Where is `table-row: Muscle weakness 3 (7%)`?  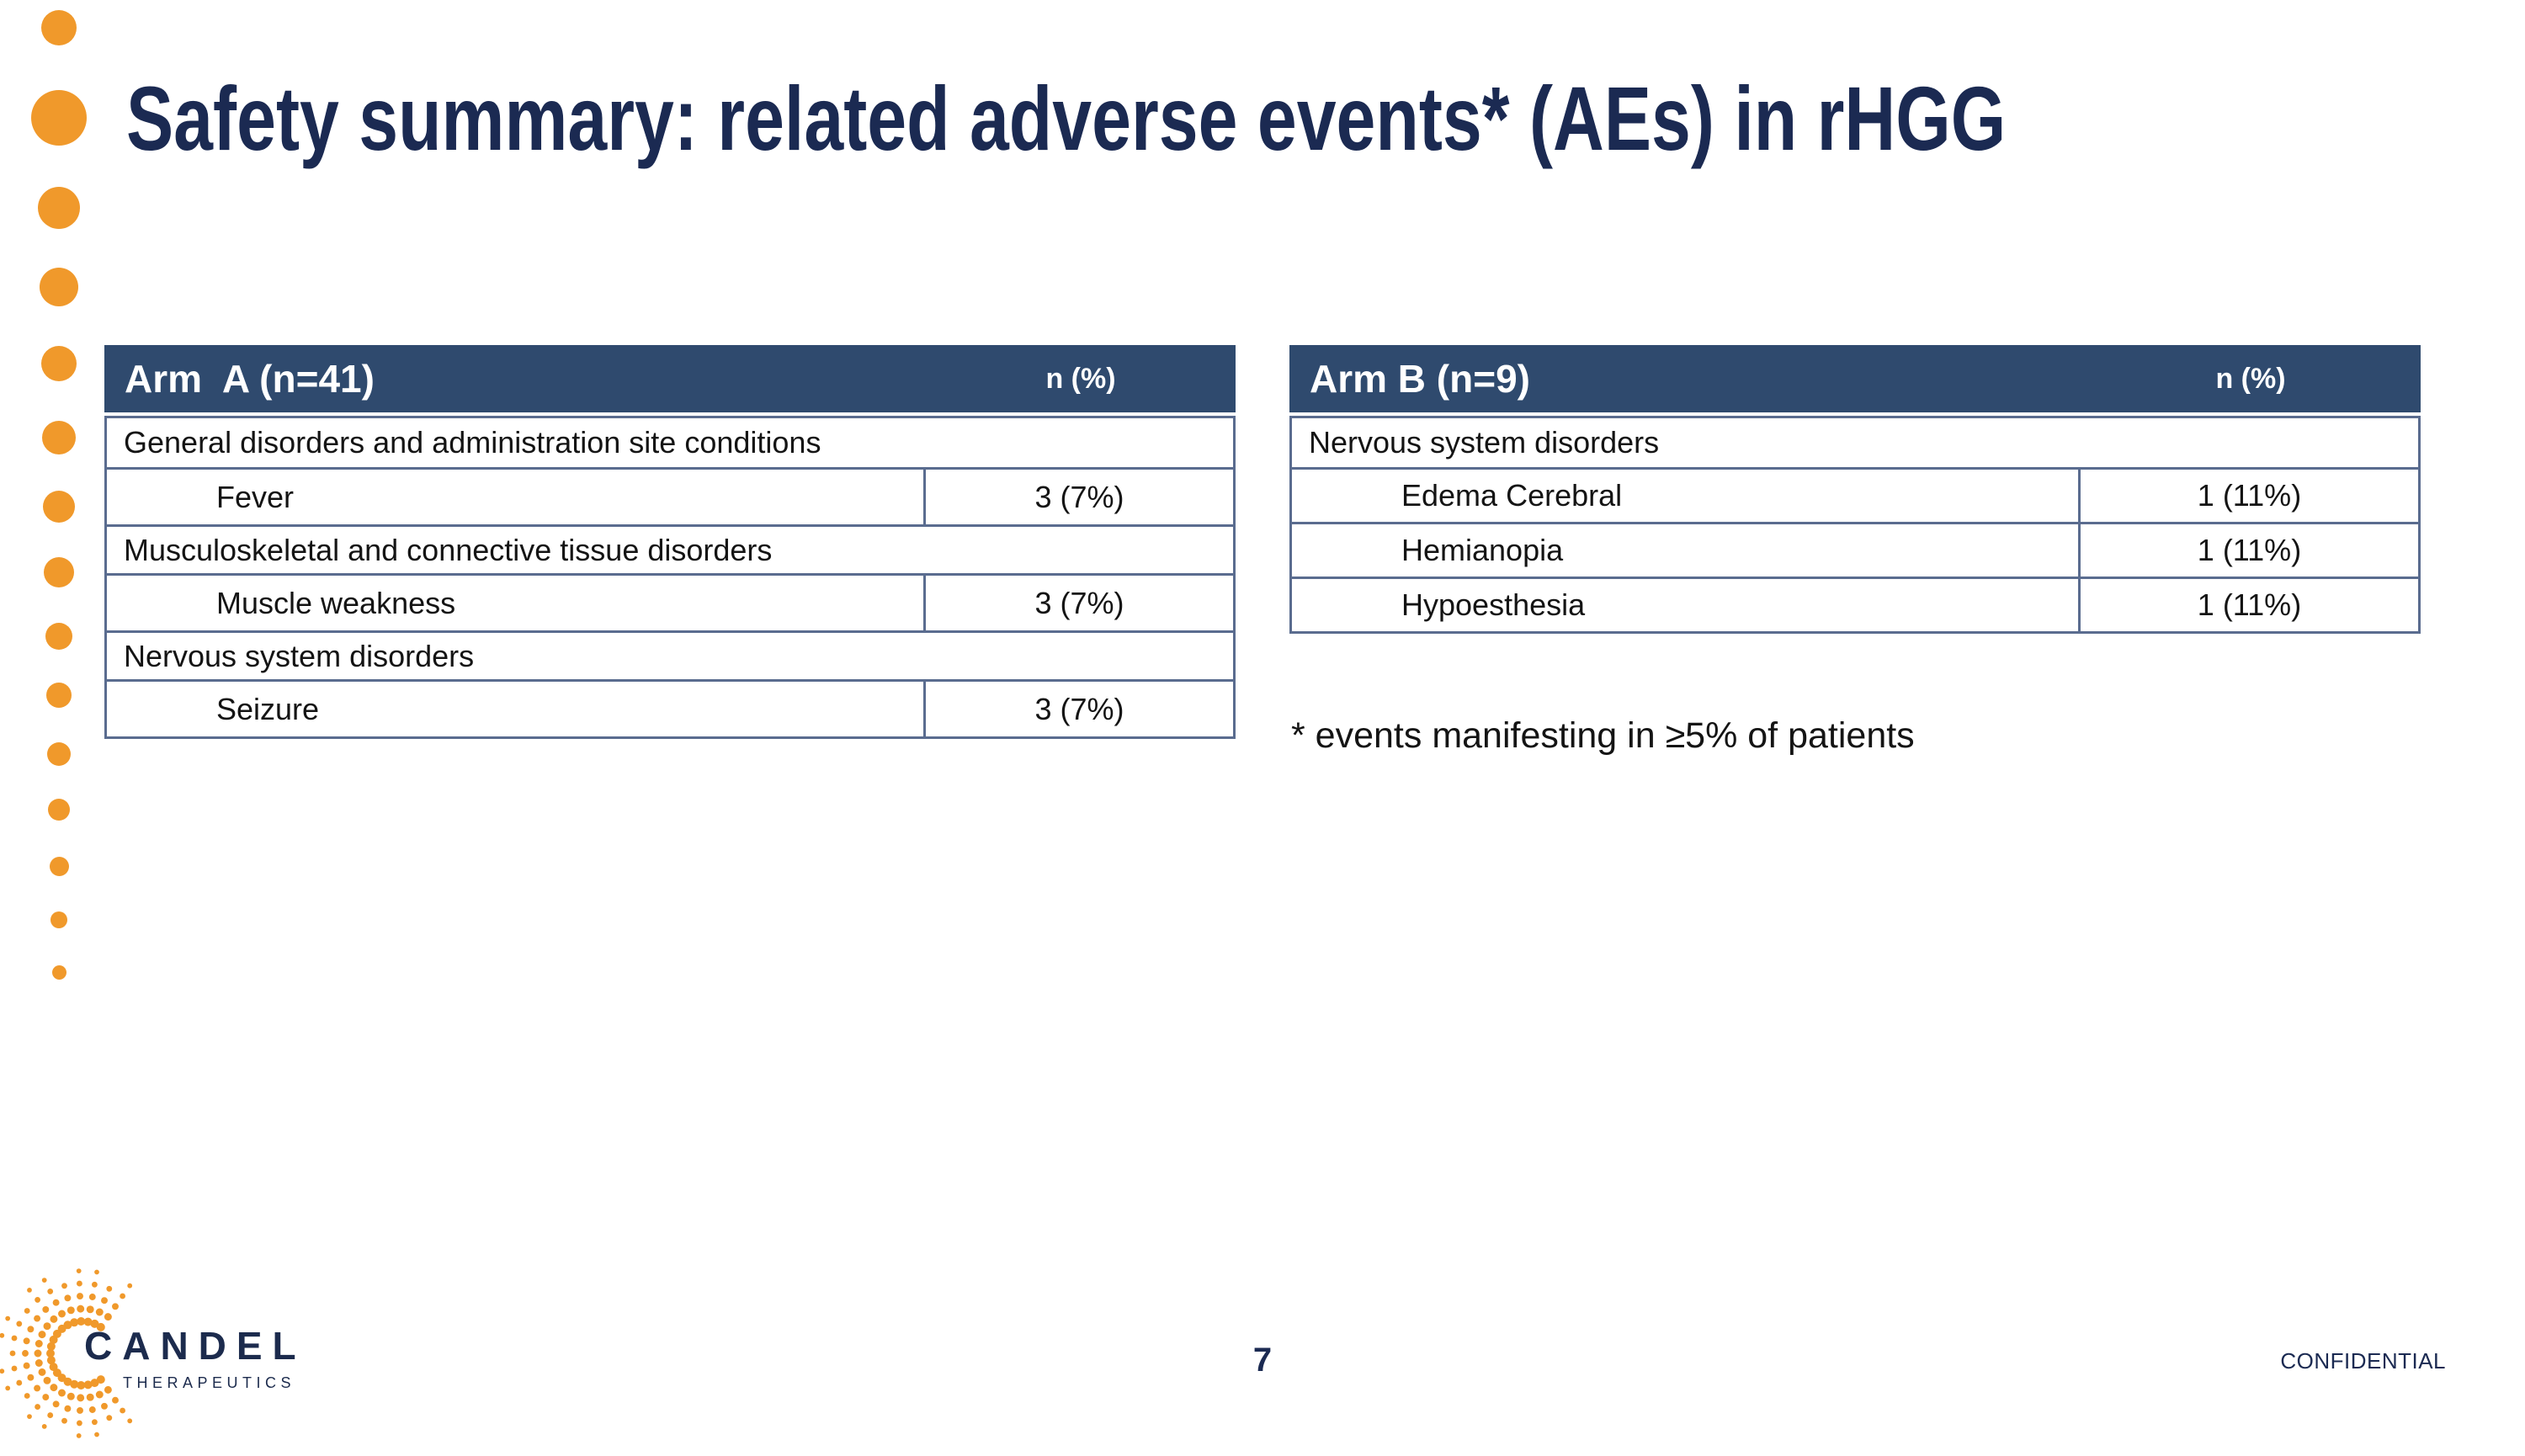
table-row: Muscle weakness 3 (7%) is located at coordinates (670, 601).